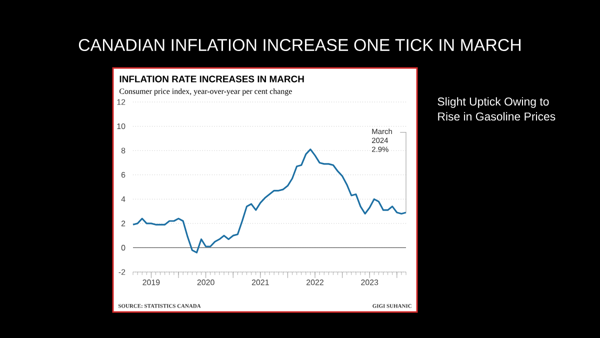 This screenshot has height=338, width=600. Describe the element at coordinates (212, 79) in the screenshot. I see `chart-title: INFLATION RATE INCREASES IN MARCH` at that location.